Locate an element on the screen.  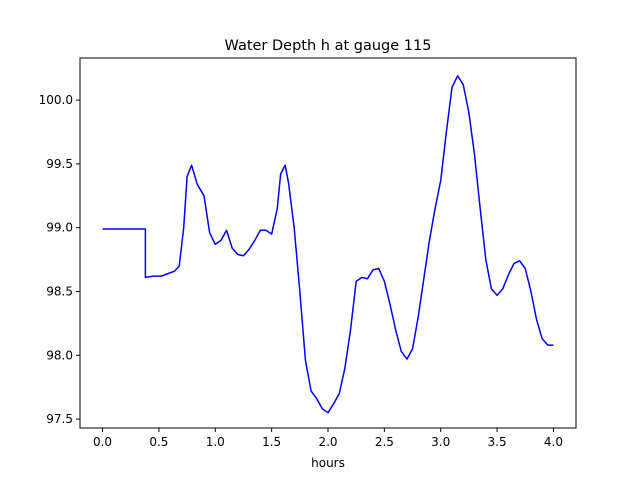
x-tick-label: 3.5 is located at coordinates (497, 442).